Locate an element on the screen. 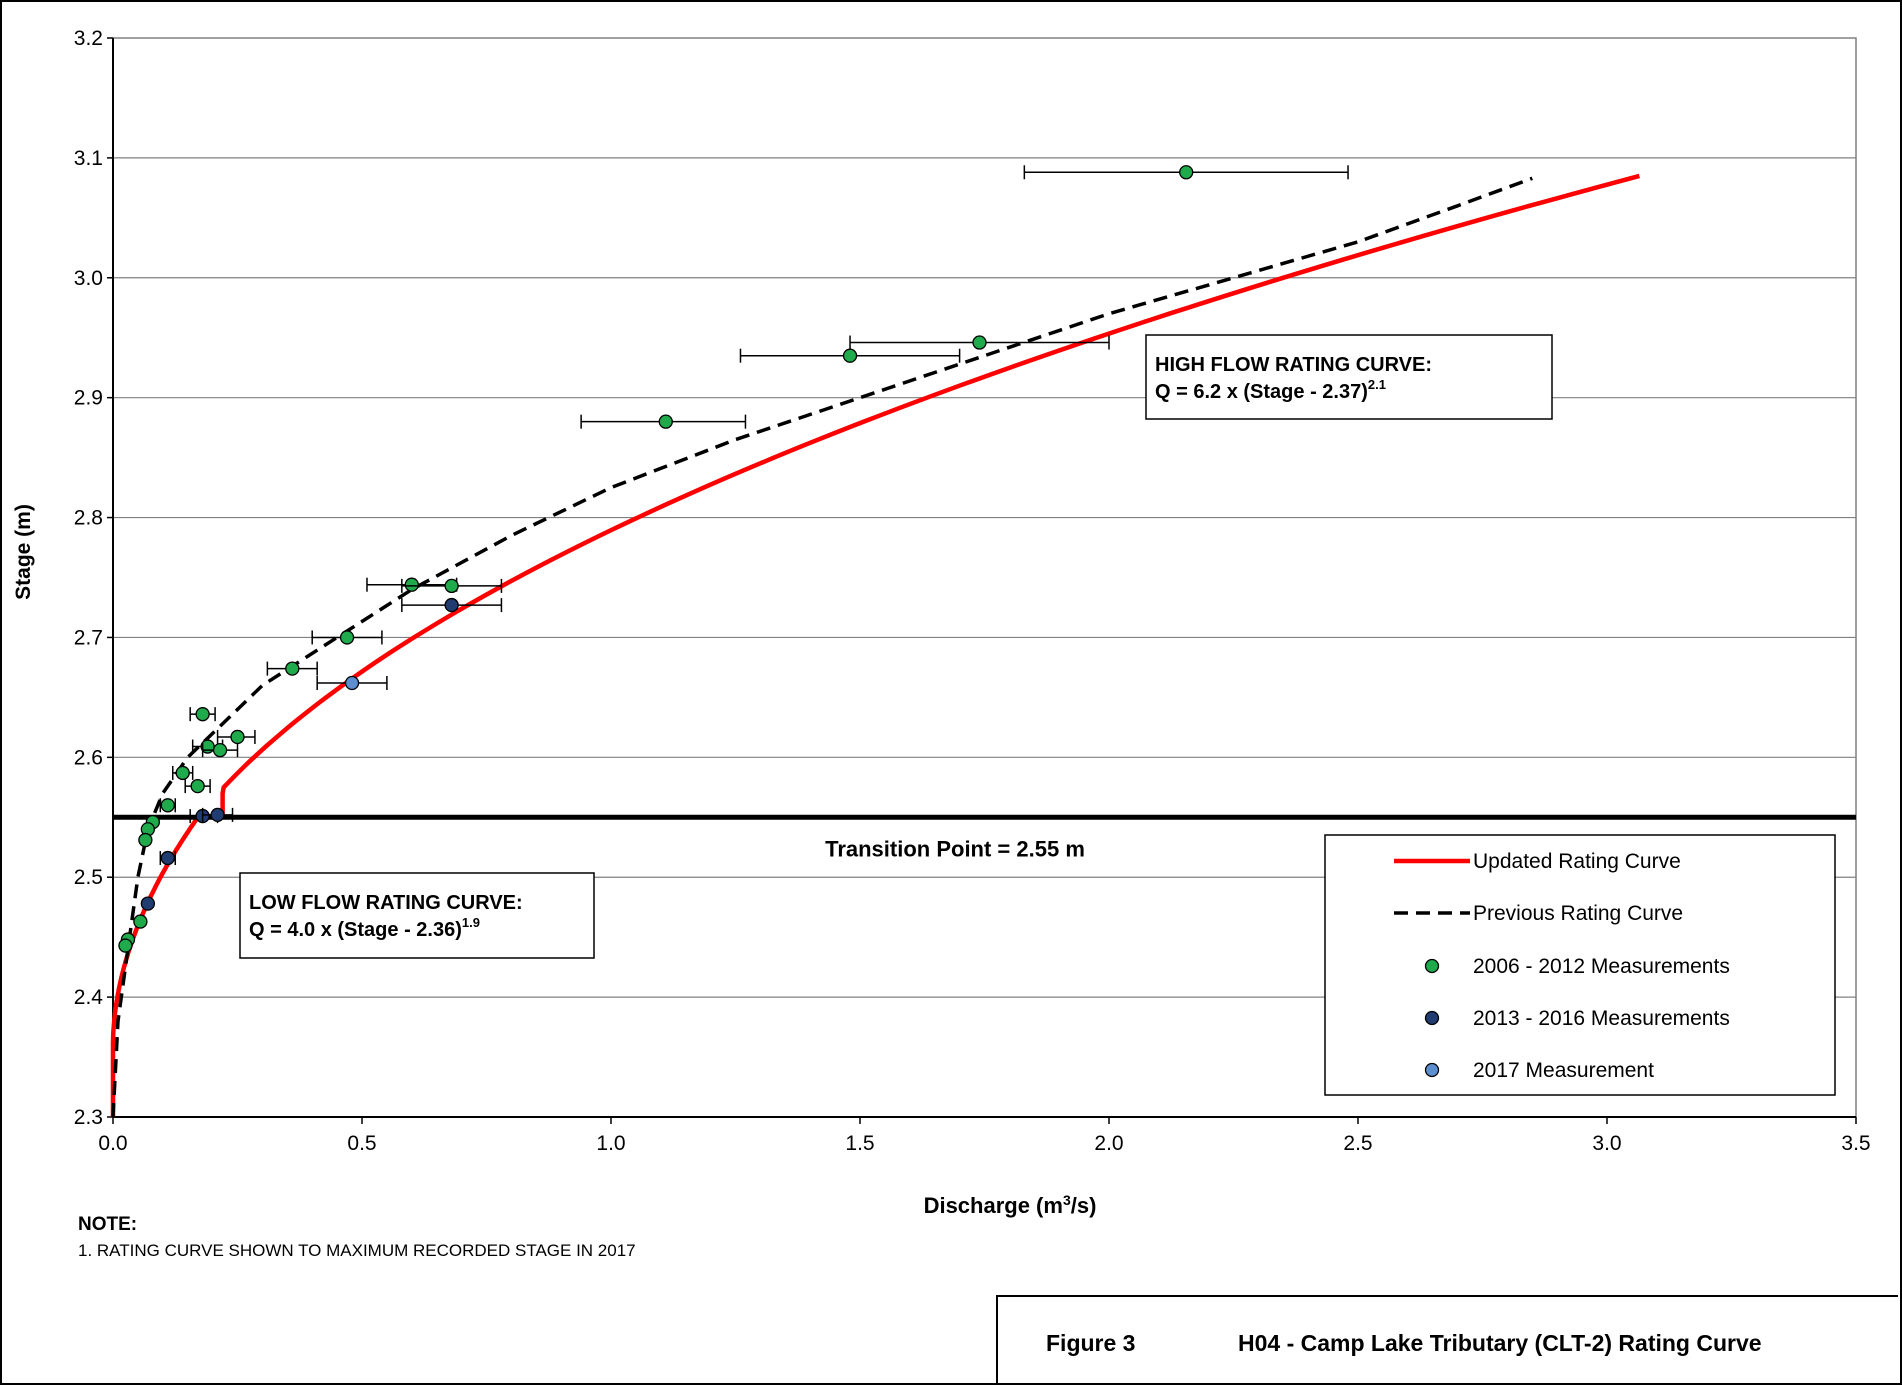  legend-box is located at coordinates (1580, 965).